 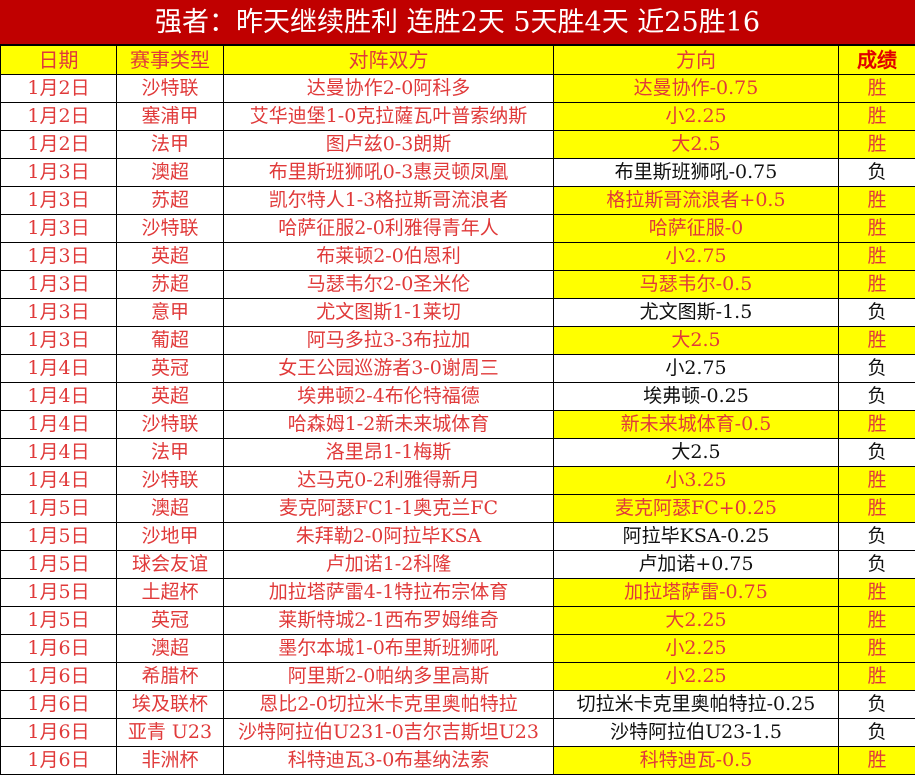 I want to click on header-date: 日期, so click(x=58, y=60).